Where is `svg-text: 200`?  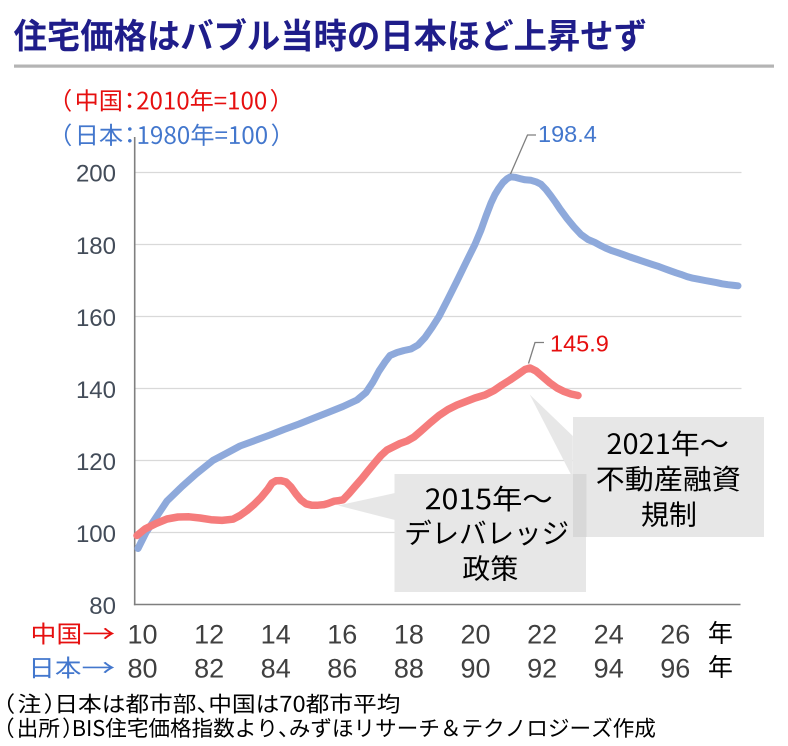 svg-text: 200 is located at coordinates (96, 174).